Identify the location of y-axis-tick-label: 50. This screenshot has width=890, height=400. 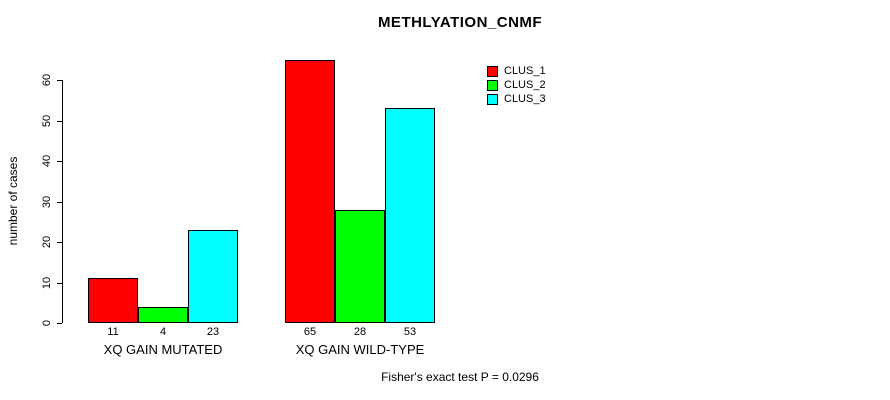
(47, 120).